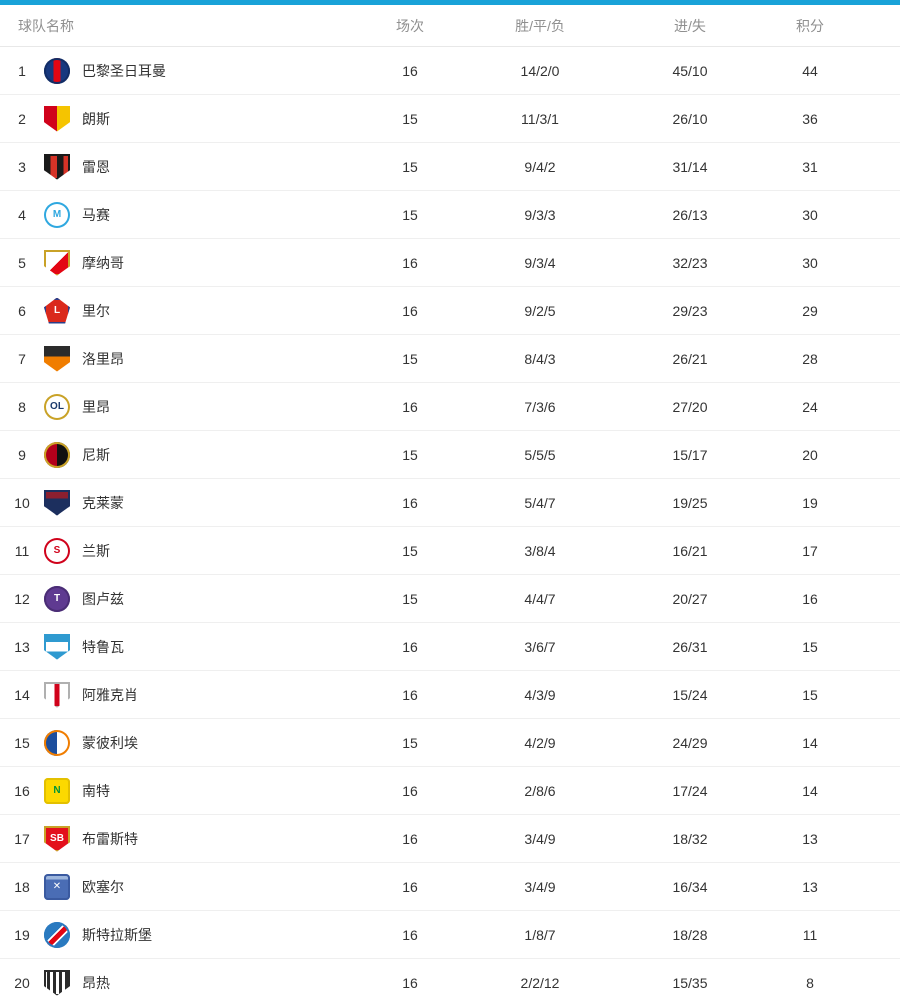 The height and width of the screenshot is (1002, 900). Describe the element at coordinates (810, 310) in the screenshot. I see `points-value: 29` at that location.